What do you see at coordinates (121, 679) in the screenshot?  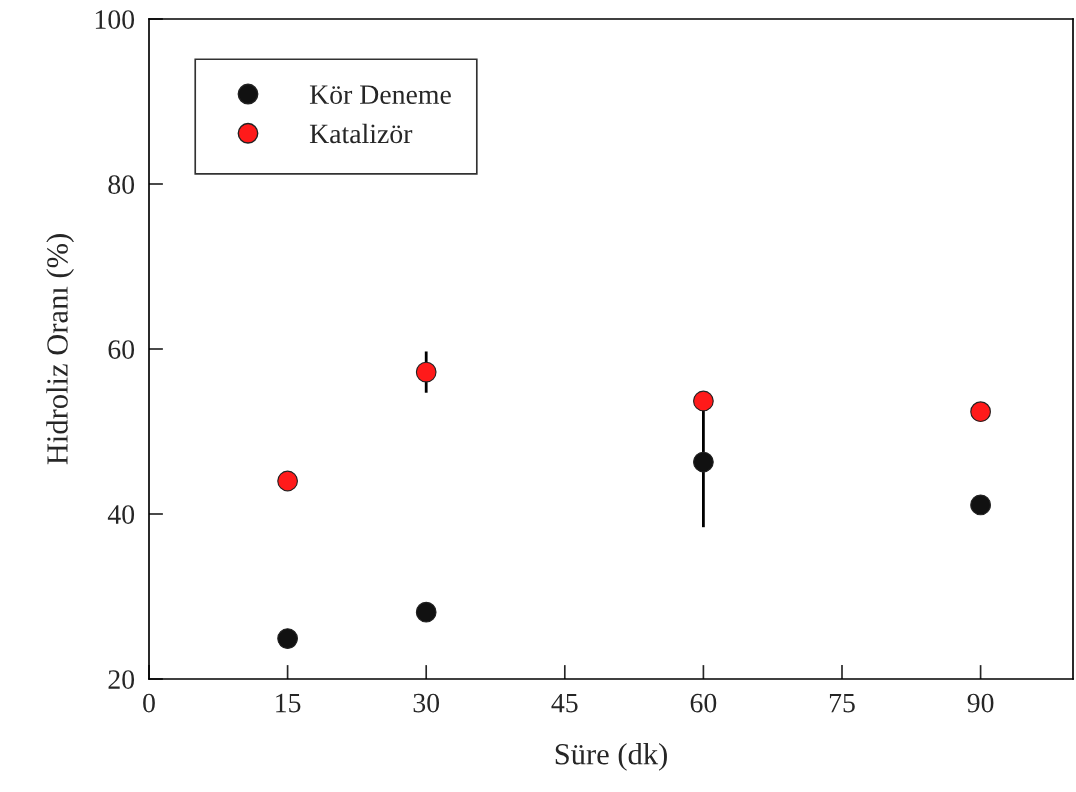 I see `y-tick-label: 20` at bounding box center [121, 679].